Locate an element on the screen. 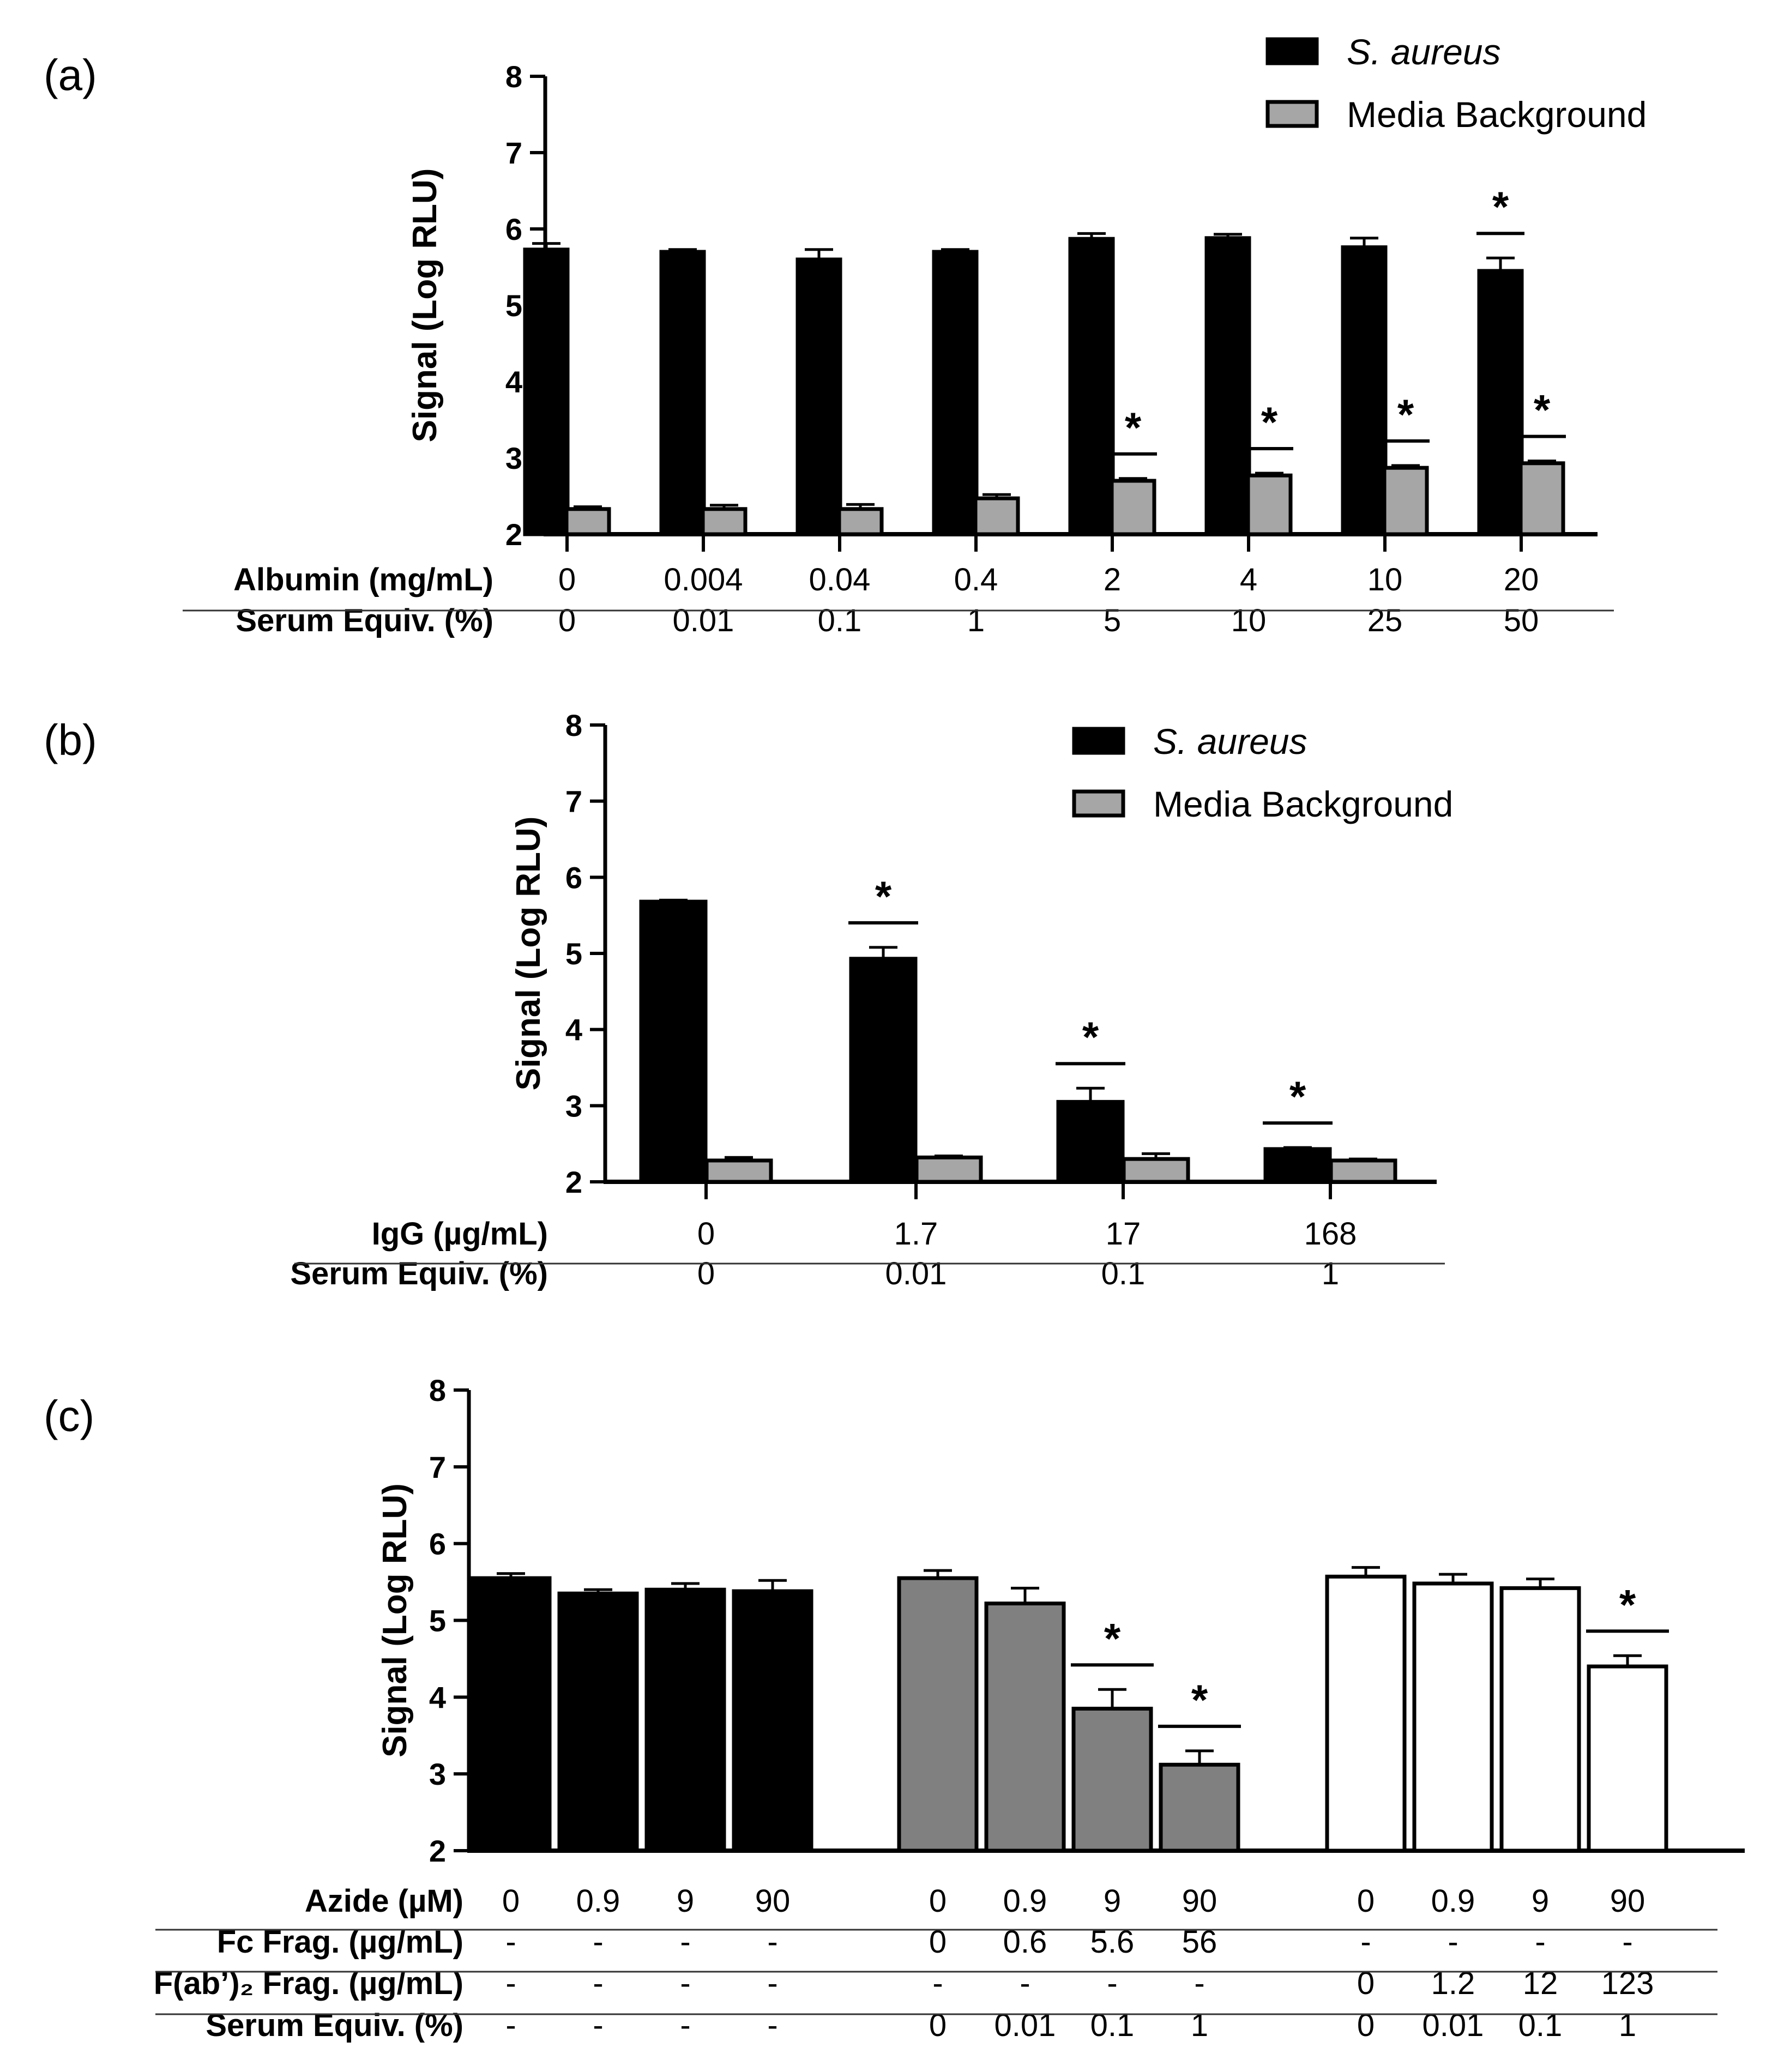  table-cell: 90 is located at coordinates (1200, 1901).